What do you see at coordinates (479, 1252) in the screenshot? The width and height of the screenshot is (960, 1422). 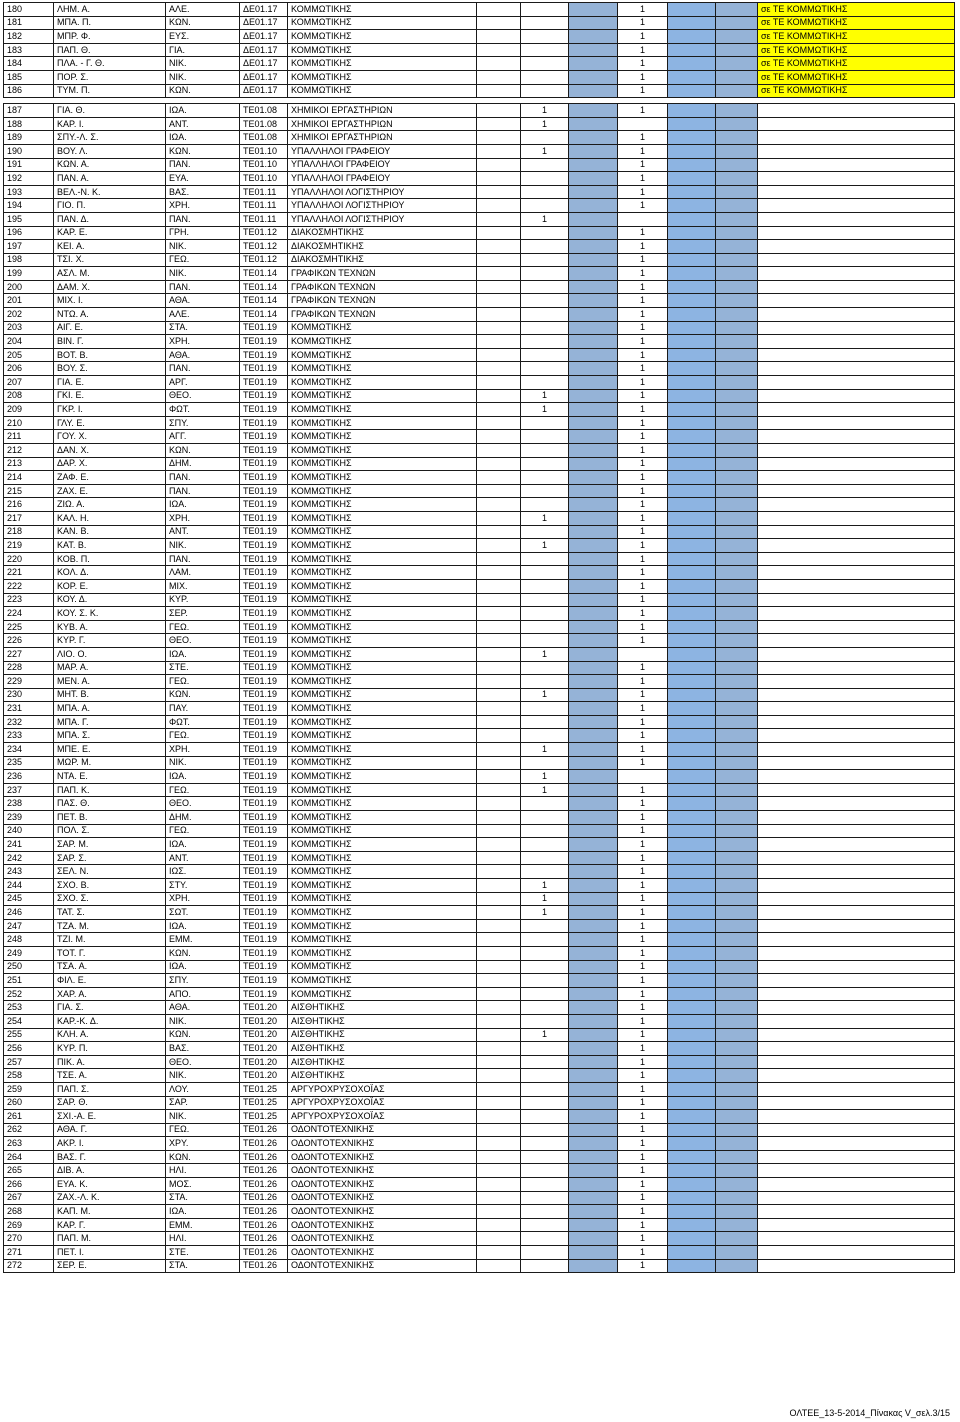 I see `table-row: 271 ΠΕΤ. Ι. ΣΤΕ. ΤΕ01.26 ΟΔΟΝΤΟΤΕΧΝΙΚΗΣ 1` at bounding box center [479, 1252].